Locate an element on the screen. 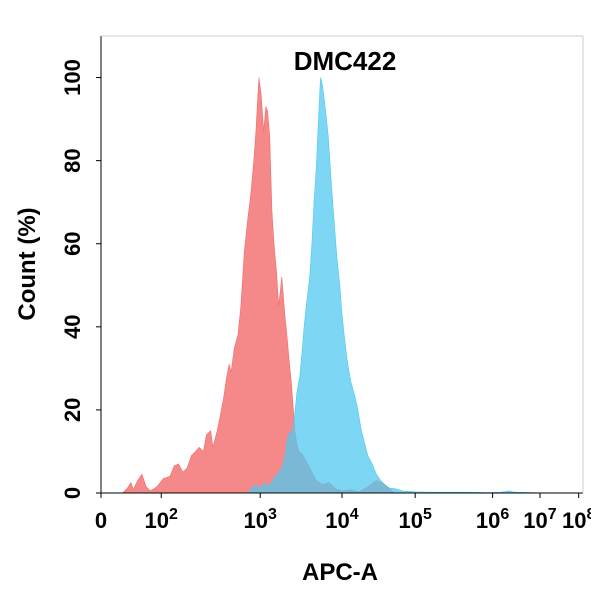 This screenshot has width=591, height=598. x-tick-label: 10⁶ is located at coordinates (492, 519).